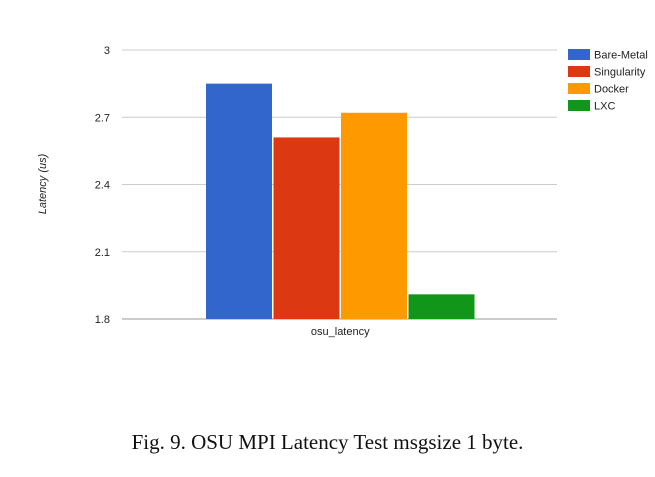 The width and height of the screenshot is (655, 477). I want to click on bar-bare-metal, so click(239, 201).